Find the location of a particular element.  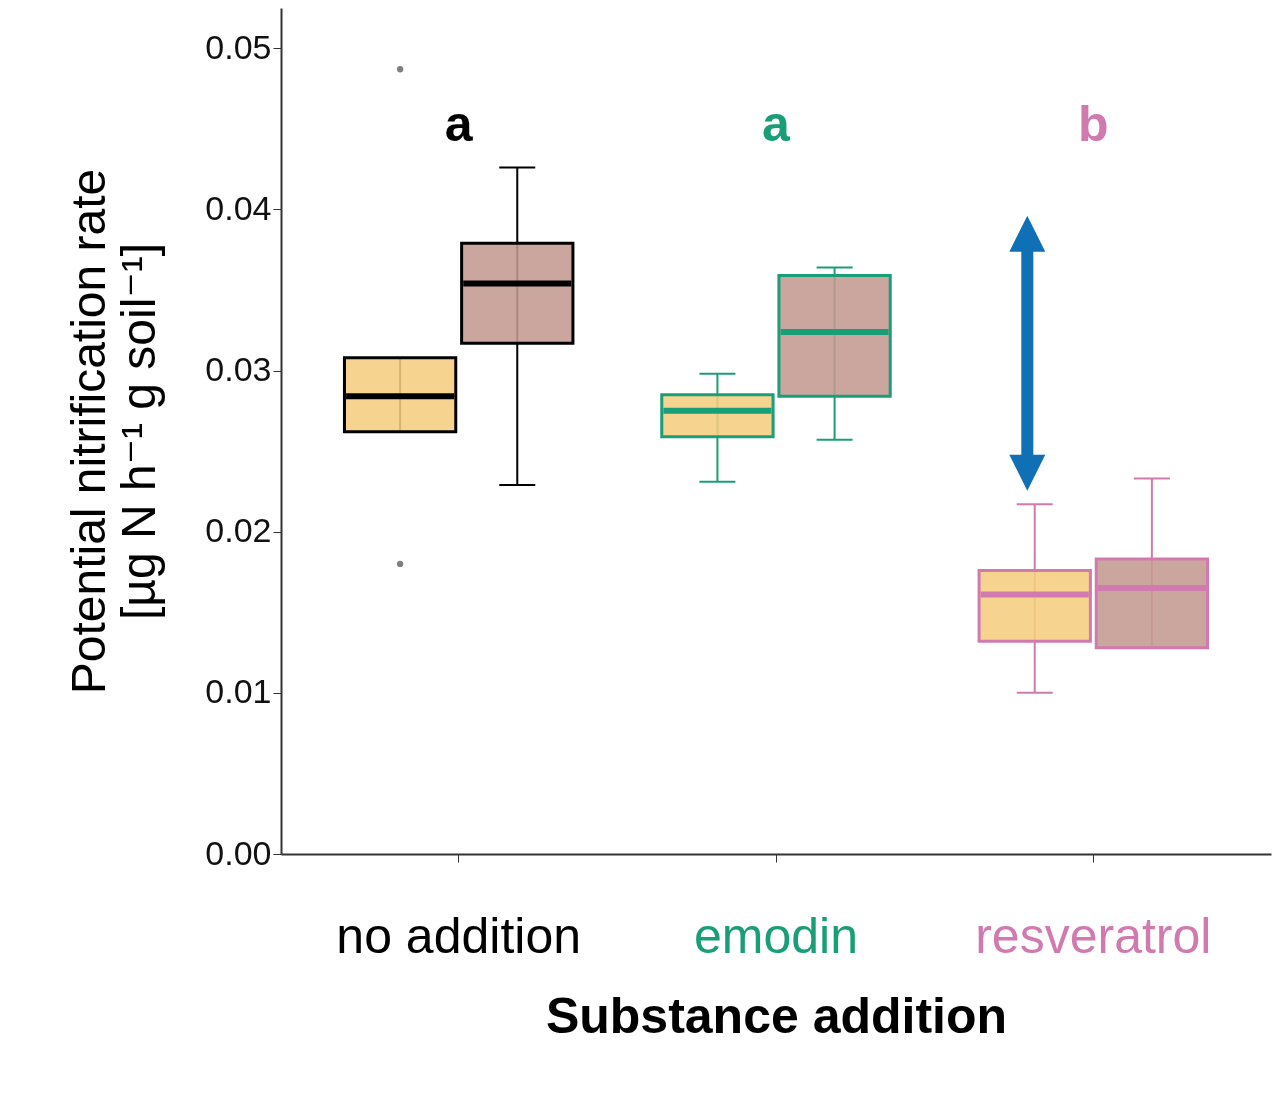

x-tick-label: emodin is located at coordinates (776, 935).